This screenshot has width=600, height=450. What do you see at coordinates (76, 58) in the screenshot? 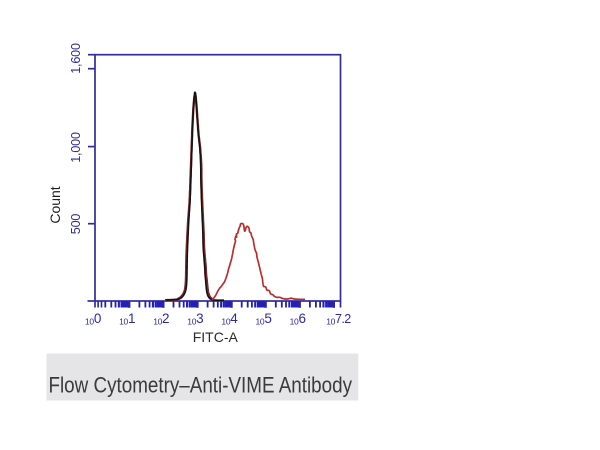
I see `svg-text: 1,600` at bounding box center [76, 58].